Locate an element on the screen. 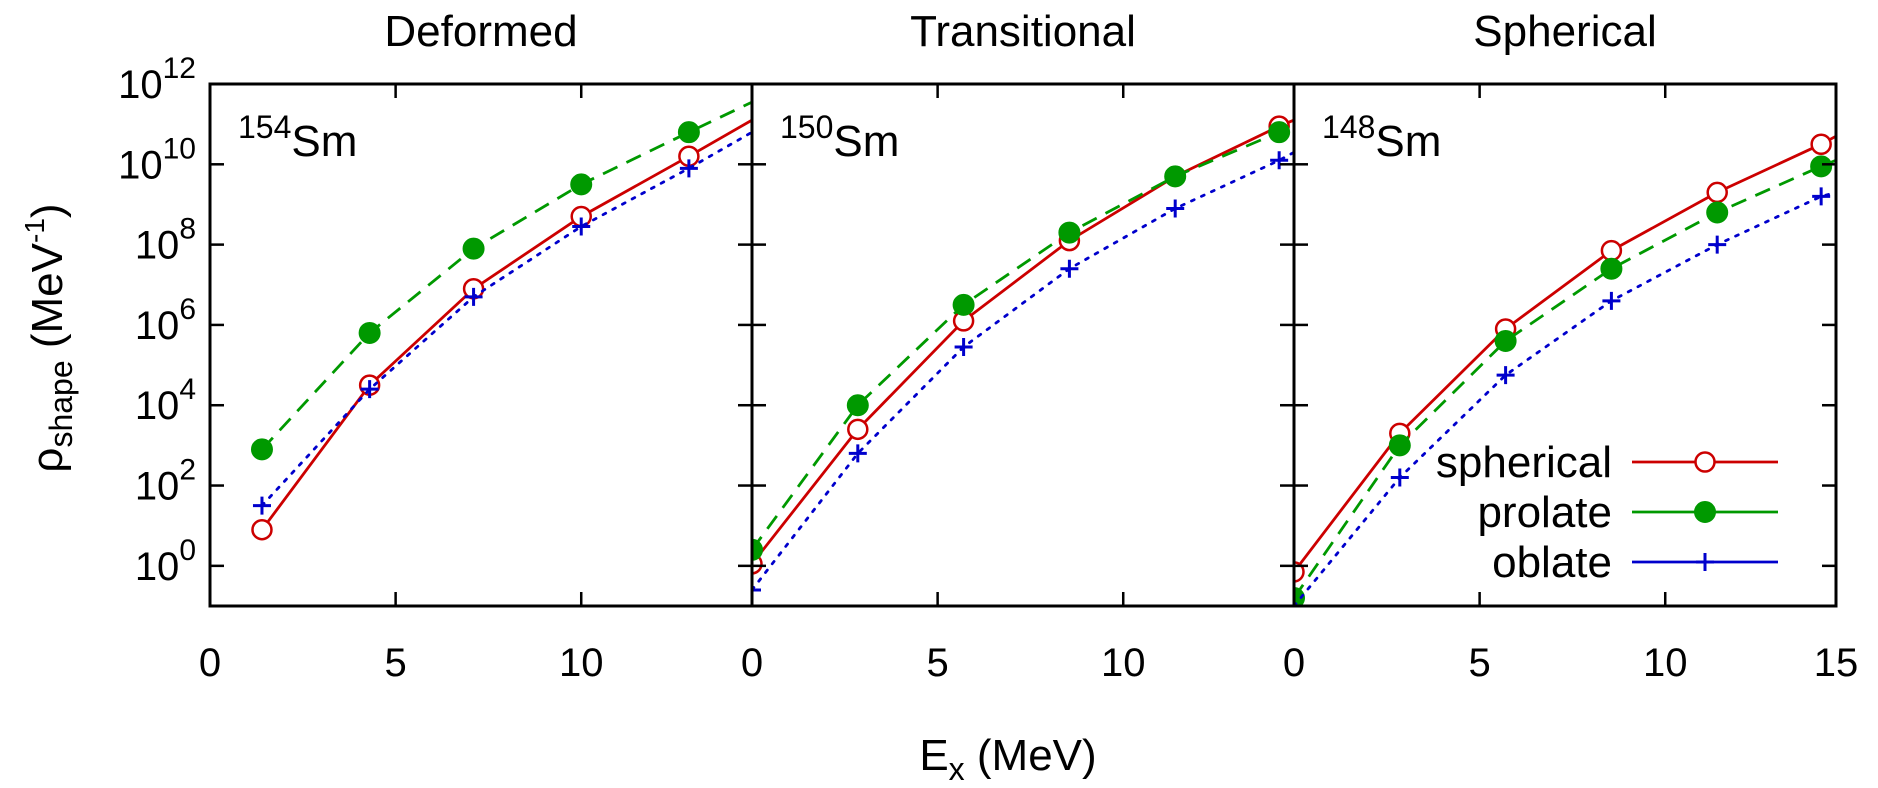  legend-label-spherical: spherical is located at coordinates (1524, 462).